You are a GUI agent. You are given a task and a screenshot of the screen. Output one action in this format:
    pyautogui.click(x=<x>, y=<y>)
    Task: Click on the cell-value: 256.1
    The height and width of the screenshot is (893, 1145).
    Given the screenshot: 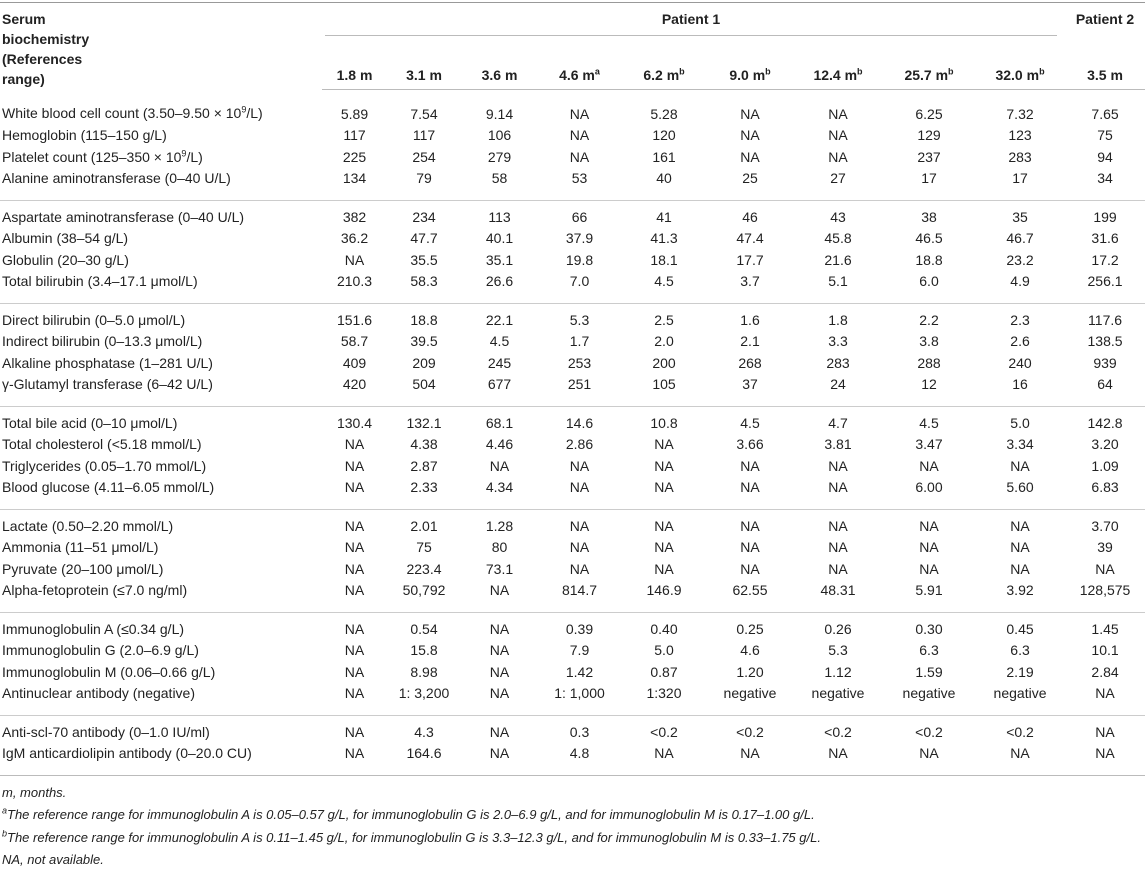 What is the action you would take?
    pyautogui.click(x=1105, y=281)
    